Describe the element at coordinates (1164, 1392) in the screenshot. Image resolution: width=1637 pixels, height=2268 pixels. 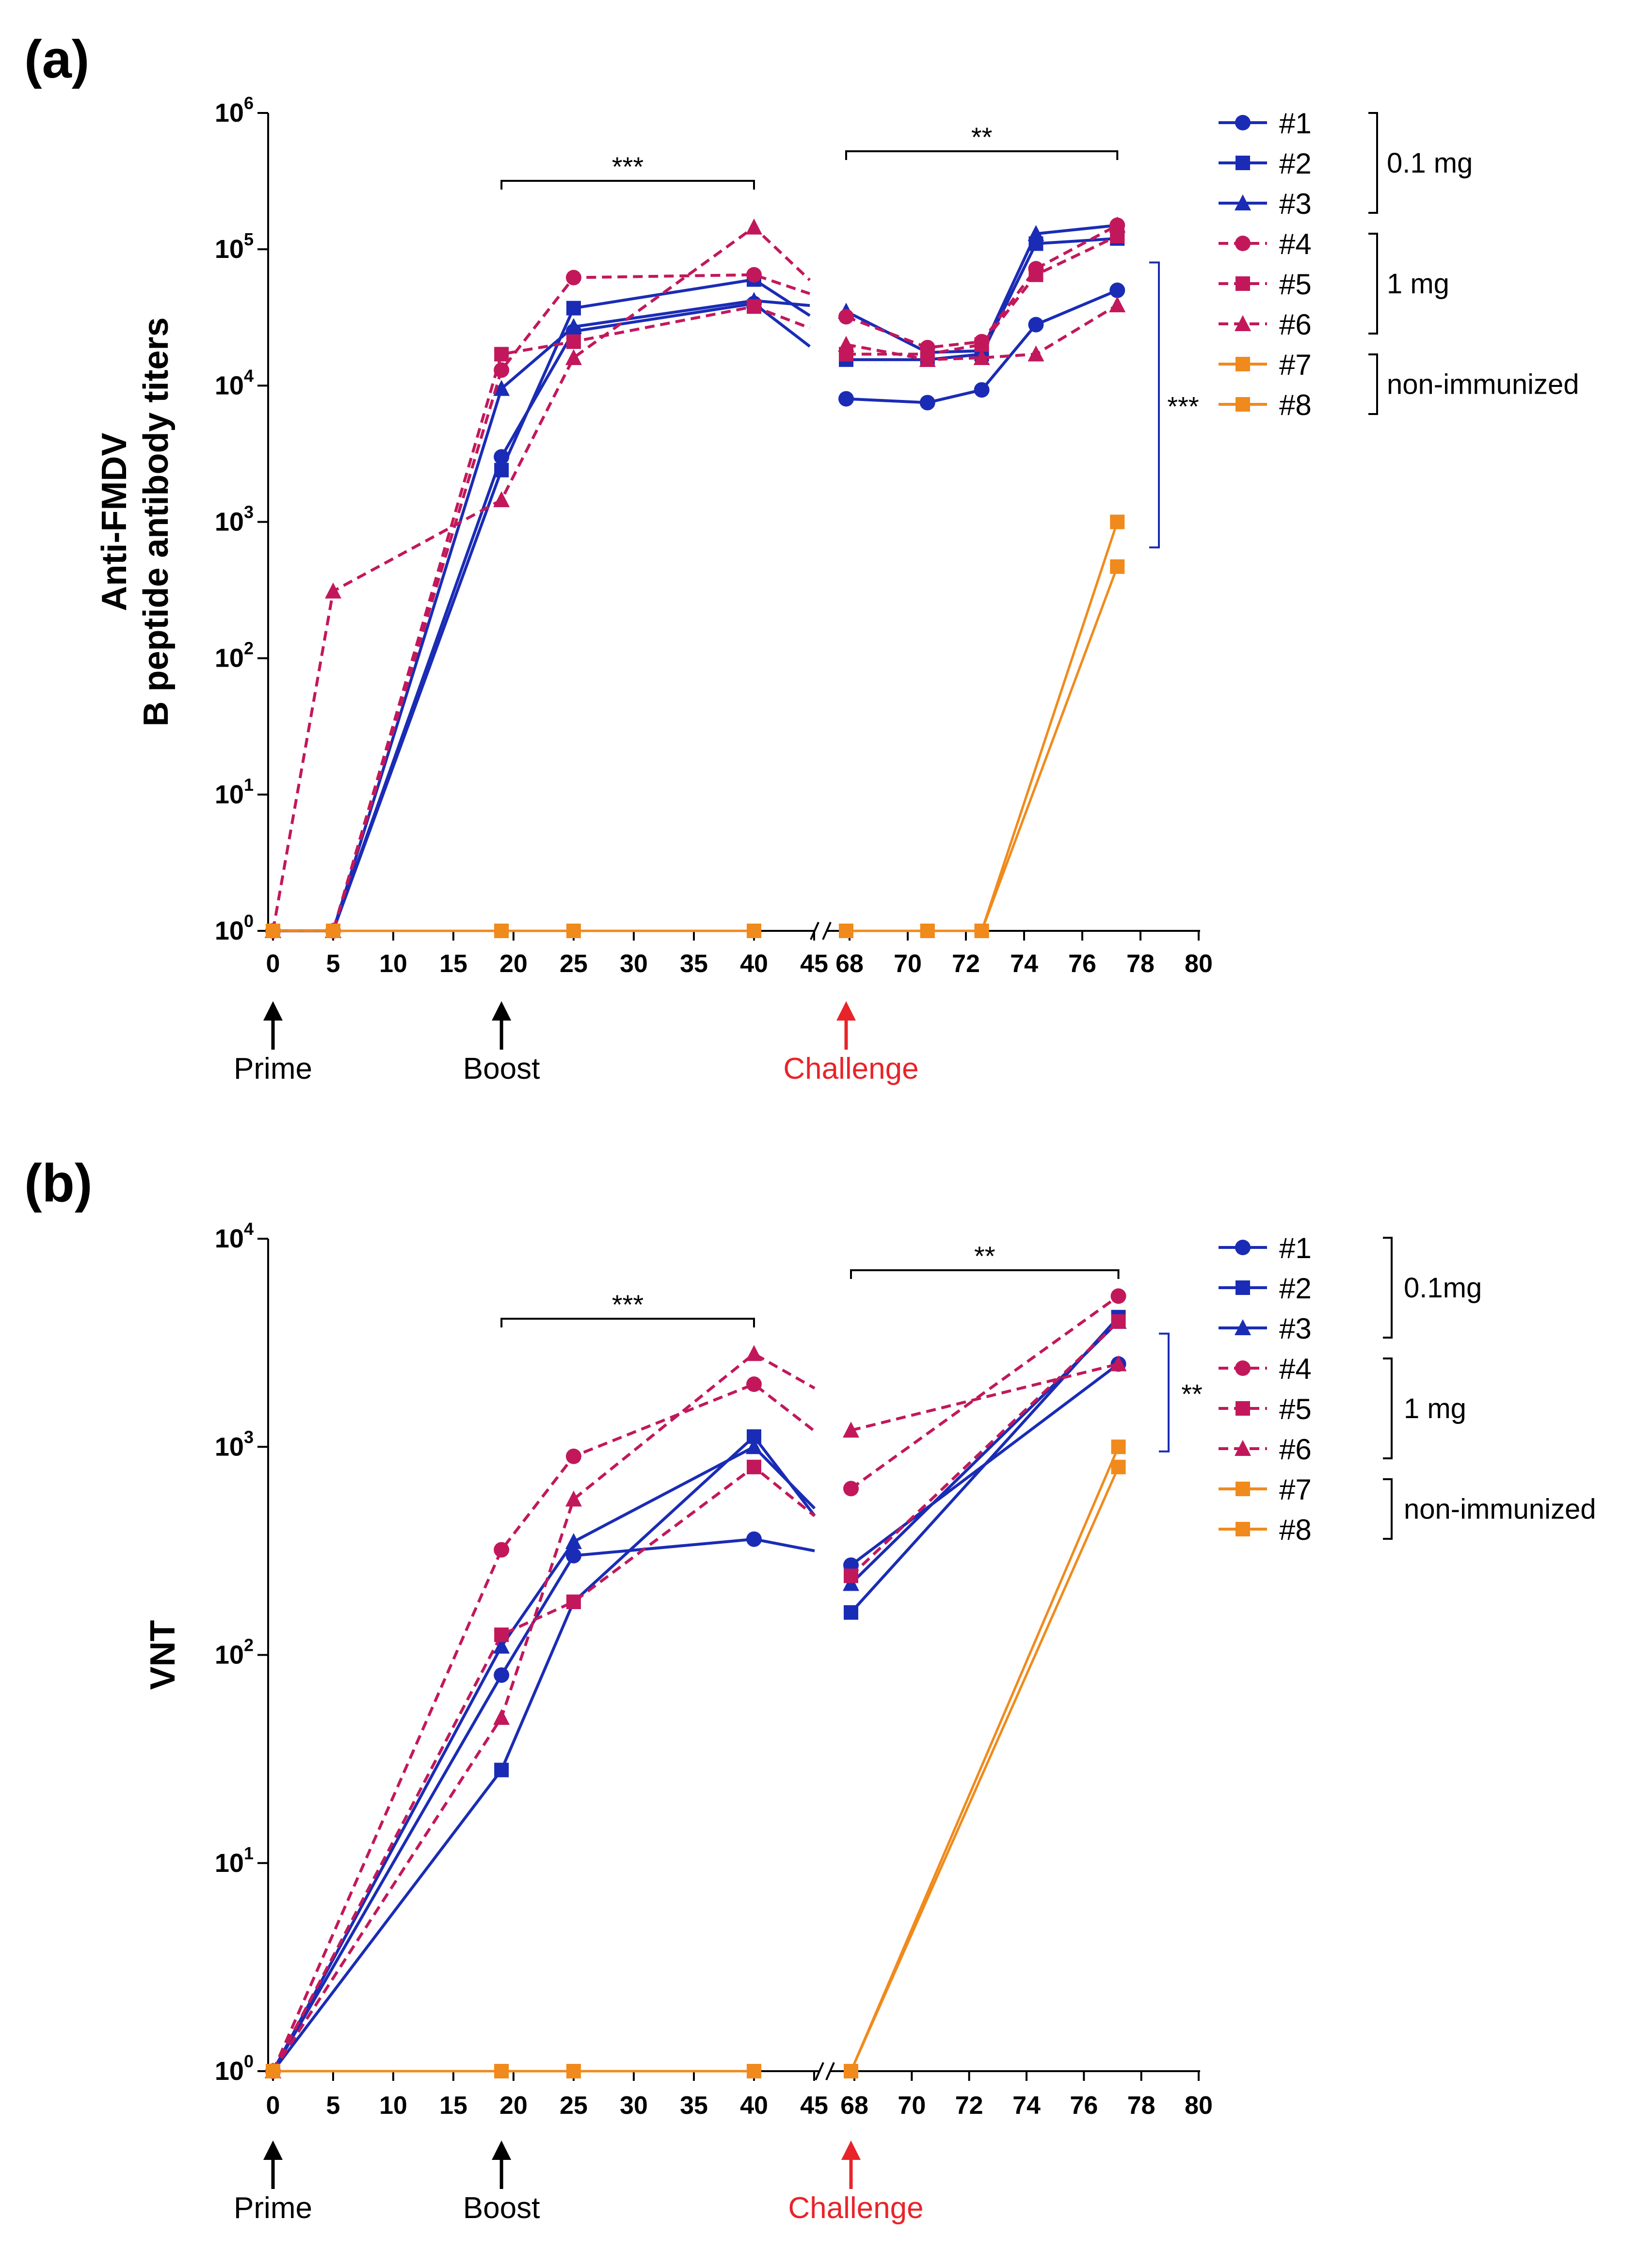
I see `significance-bracket-vertical` at that location.